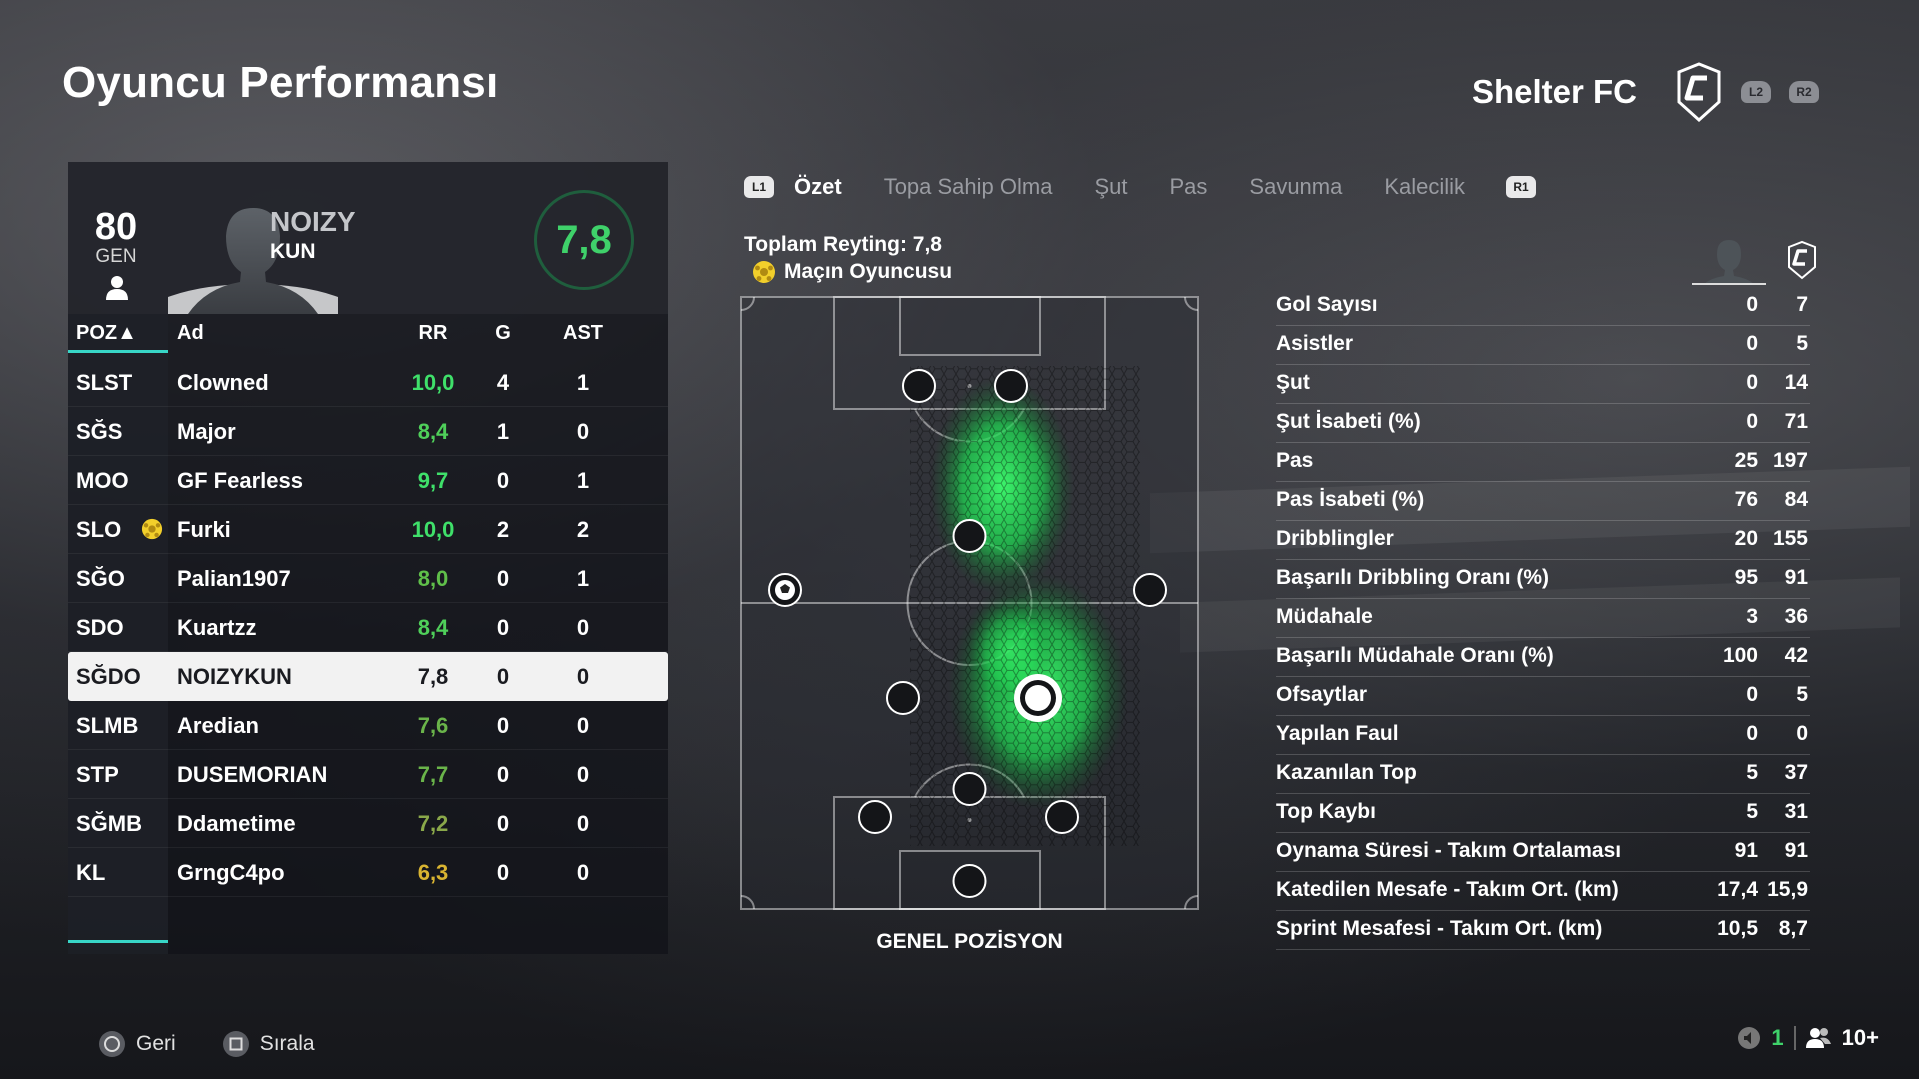  Describe the element at coordinates (1777, 1037) in the screenshot. I see `party-count: 1` at that location.